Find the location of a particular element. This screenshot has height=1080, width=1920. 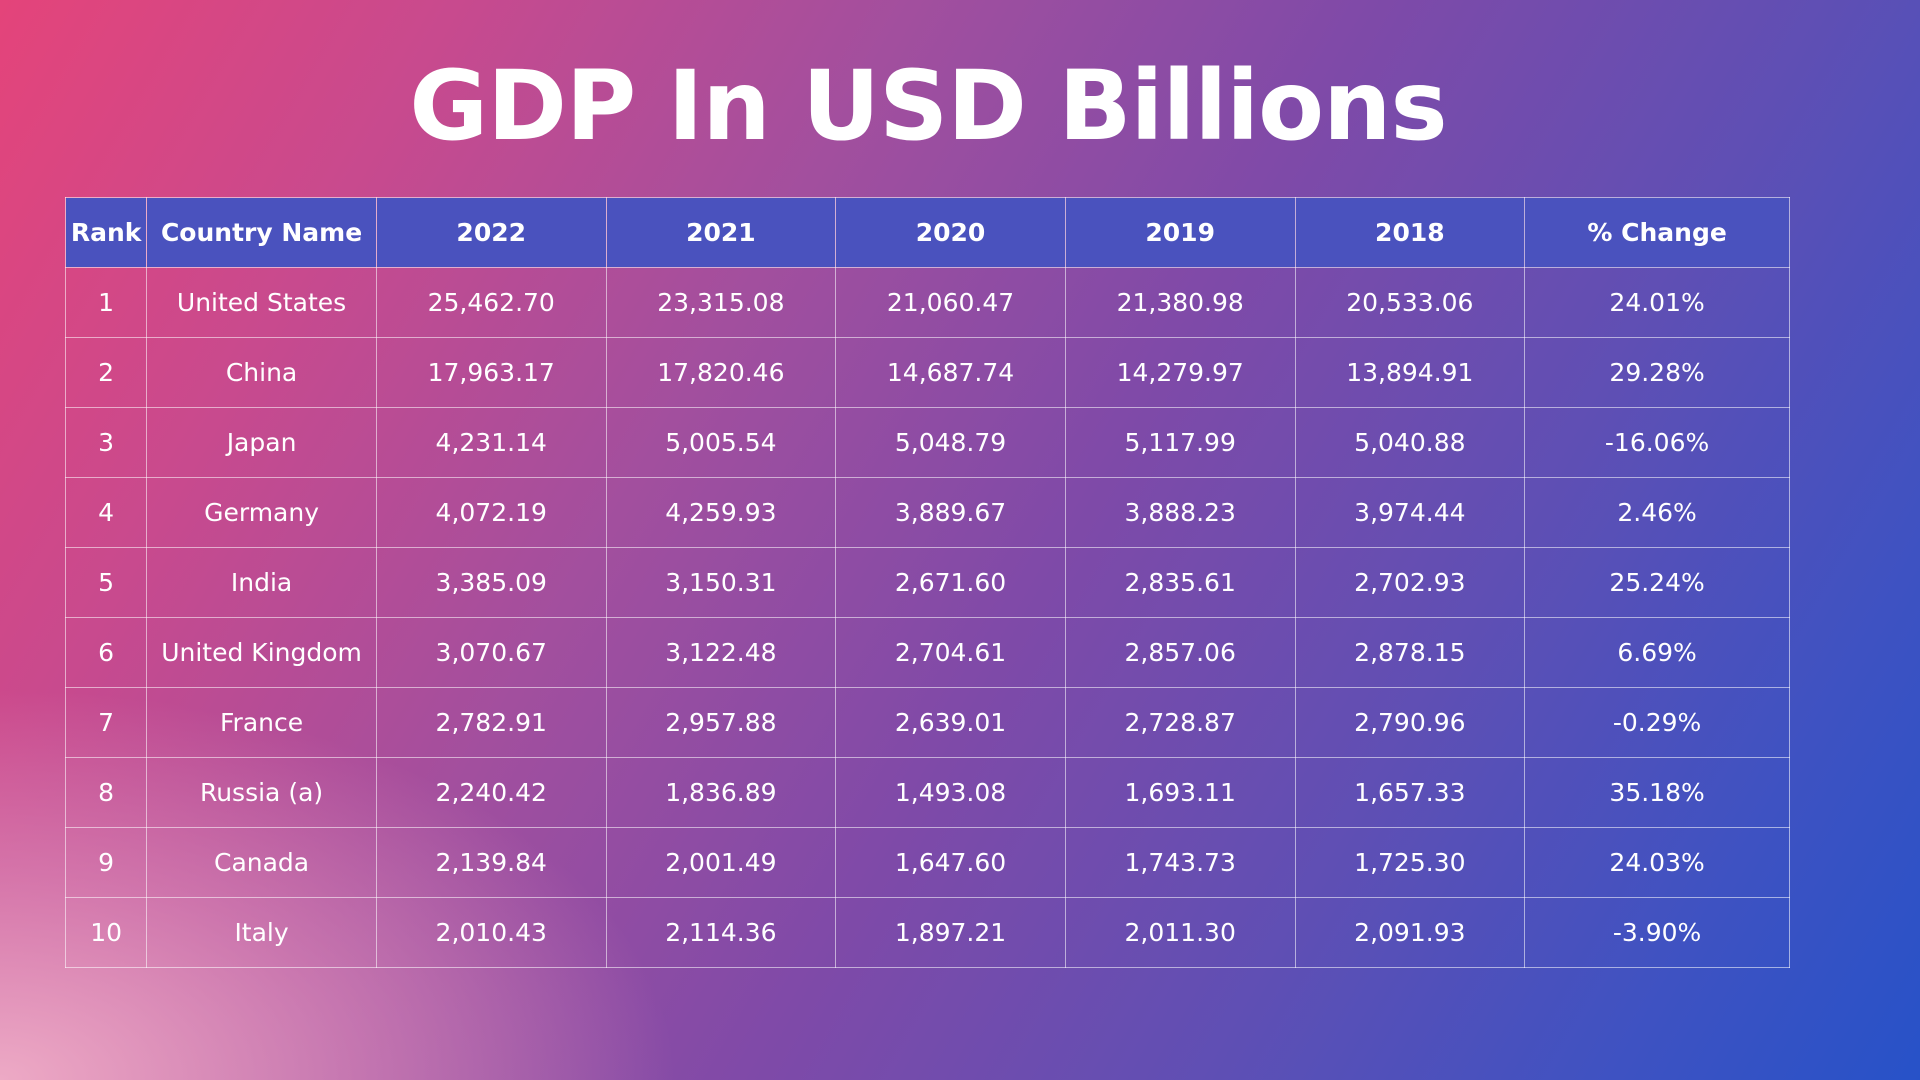

cell-year-2021: 3,150.31 is located at coordinates (721, 582).